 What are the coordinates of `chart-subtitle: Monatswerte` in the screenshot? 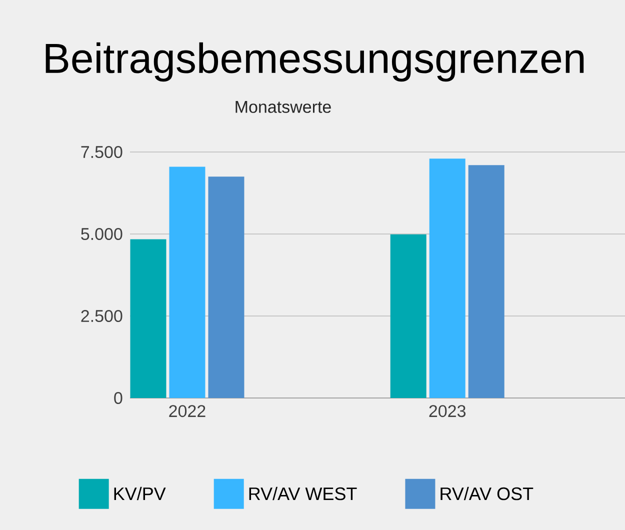 It's located at (283, 107).